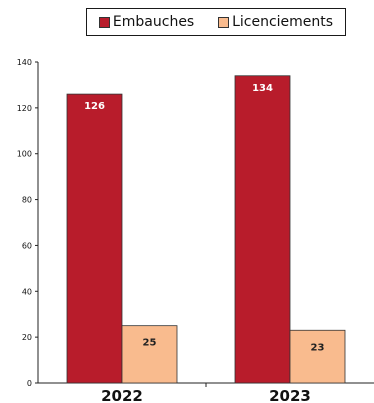 The image size is (374, 403). I want to click on y-tick-label: 40, so click(27, 291).